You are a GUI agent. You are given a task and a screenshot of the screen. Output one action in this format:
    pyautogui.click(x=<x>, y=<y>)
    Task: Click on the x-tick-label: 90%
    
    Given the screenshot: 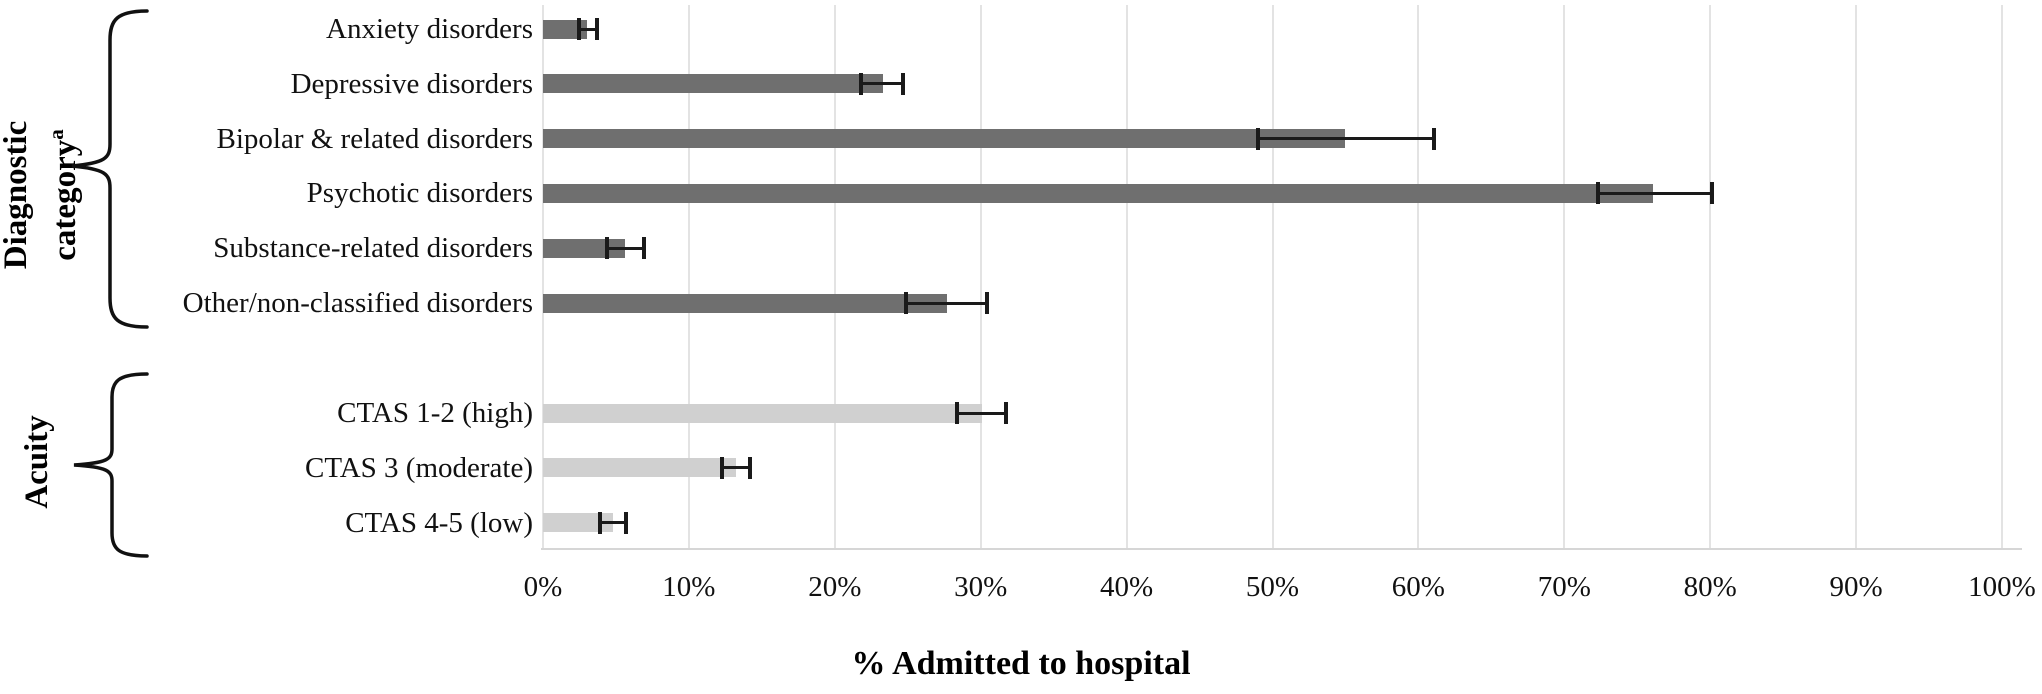 What is the action you would take?
    pyautogui.click(x=1856, y=587)
    